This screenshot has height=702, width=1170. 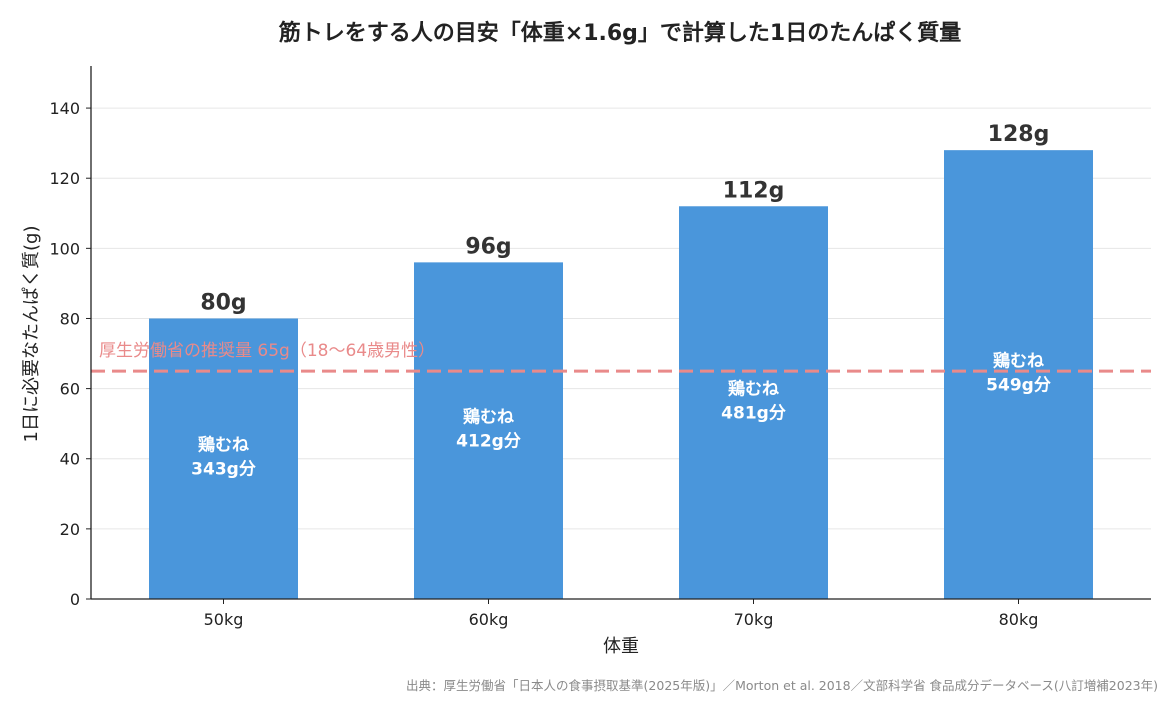 I want to click on y-tick-label: 0, so click(x=75, y=599).